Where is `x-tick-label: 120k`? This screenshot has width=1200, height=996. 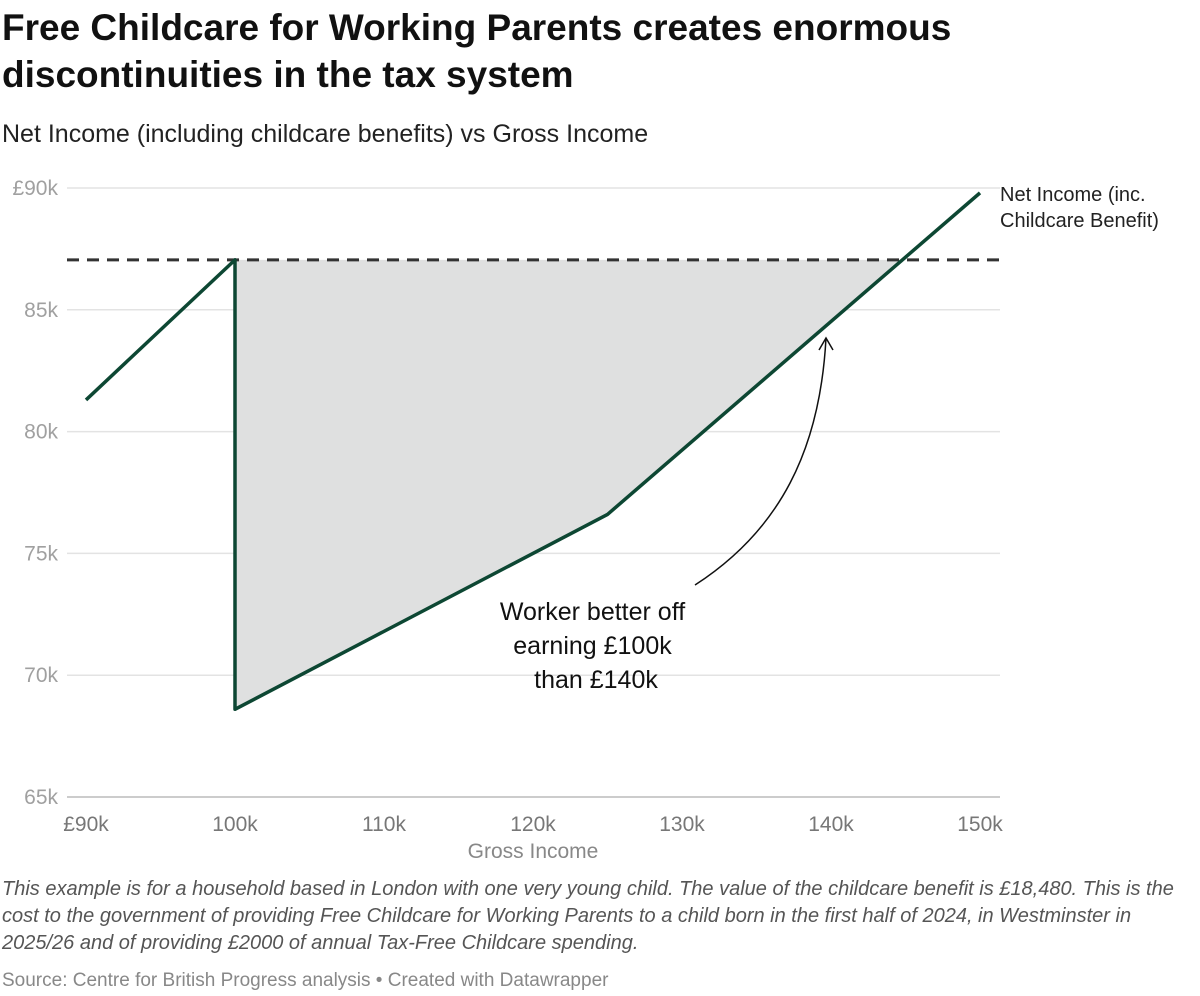 x-tick-label: 120k is located at coordinates (533, 824).